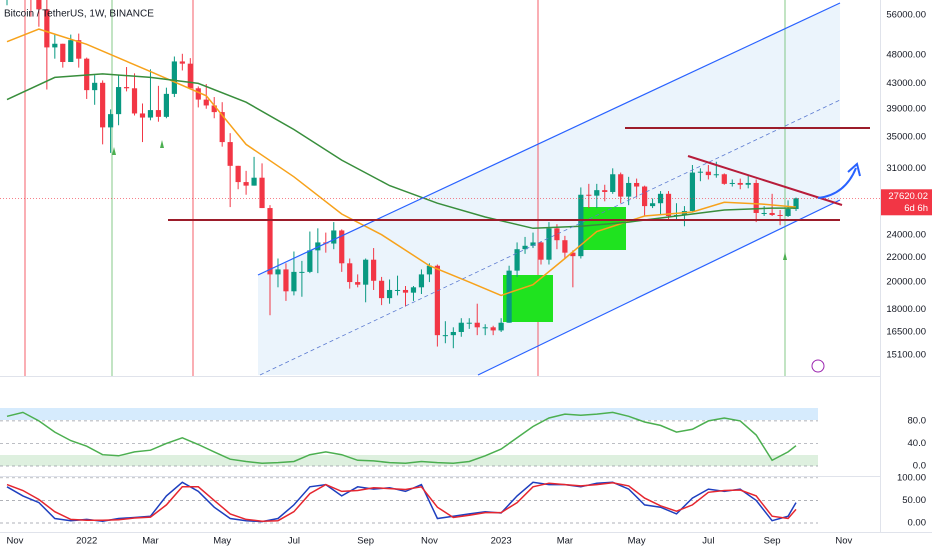 Image resolution: width=932 pixels, height=550 pixels. Describe the element at coordinates (906, 136) in the screenshot. I see `y-tick-label: 35000.00` at that location.